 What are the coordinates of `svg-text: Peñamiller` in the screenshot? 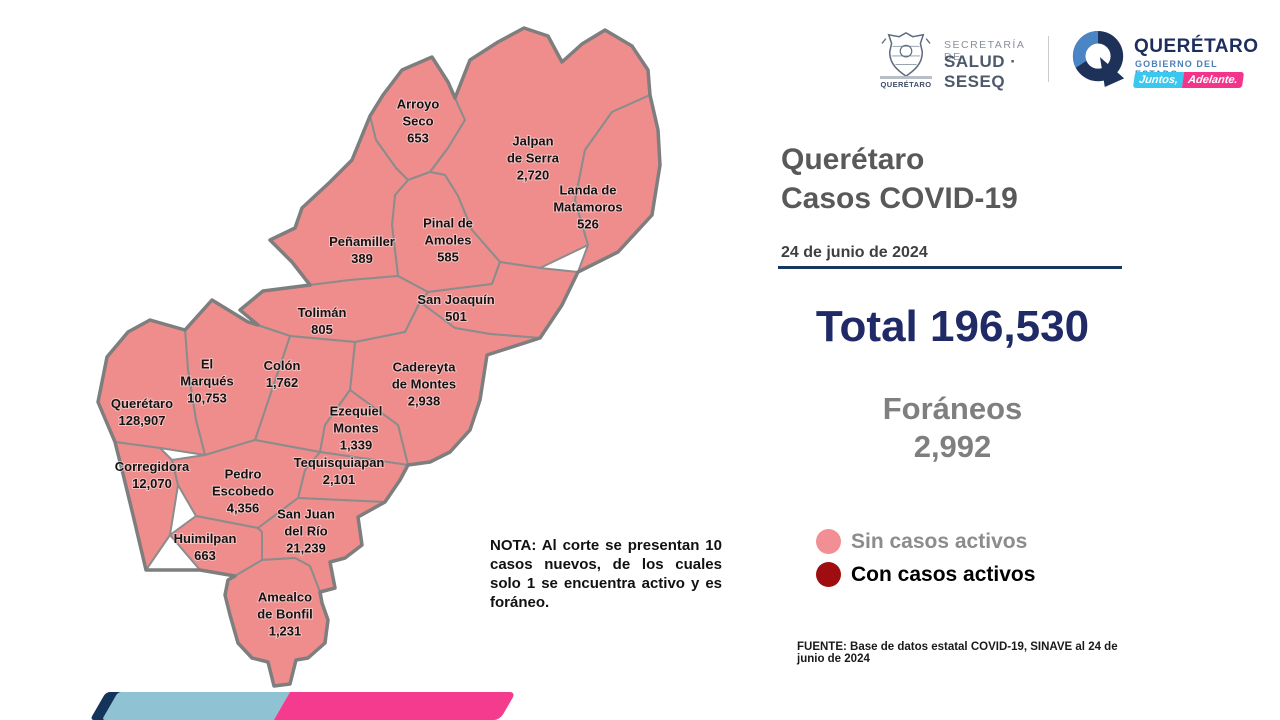 It's located at (362, 241).